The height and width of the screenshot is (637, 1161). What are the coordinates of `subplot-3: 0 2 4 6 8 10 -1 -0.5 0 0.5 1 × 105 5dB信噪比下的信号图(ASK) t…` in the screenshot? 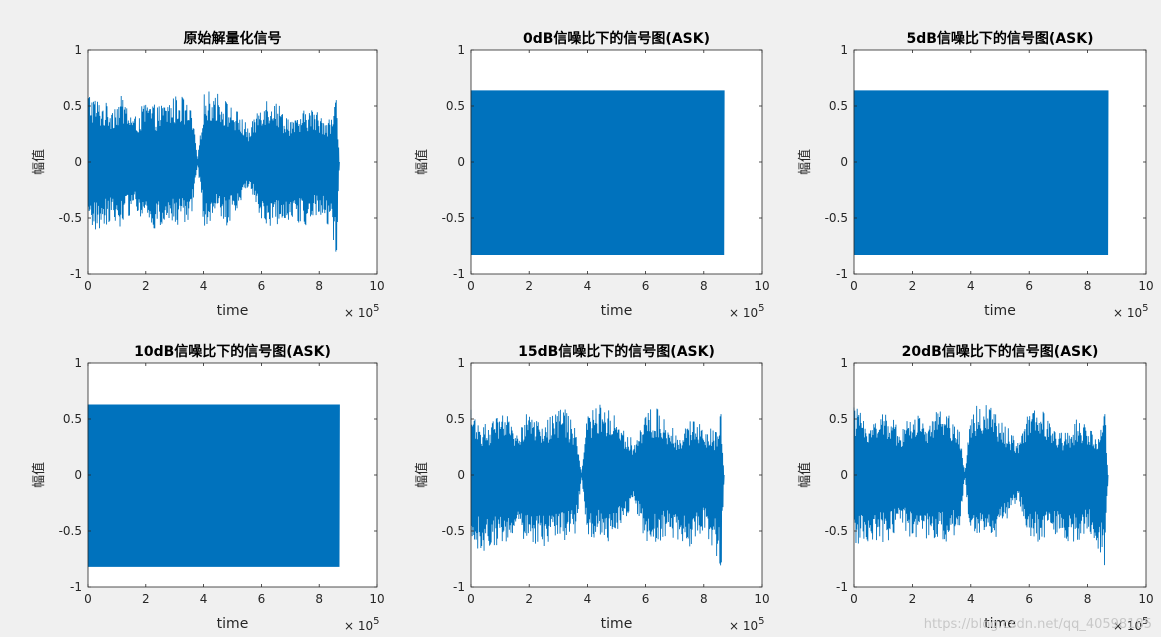 It's located at (975, 175).